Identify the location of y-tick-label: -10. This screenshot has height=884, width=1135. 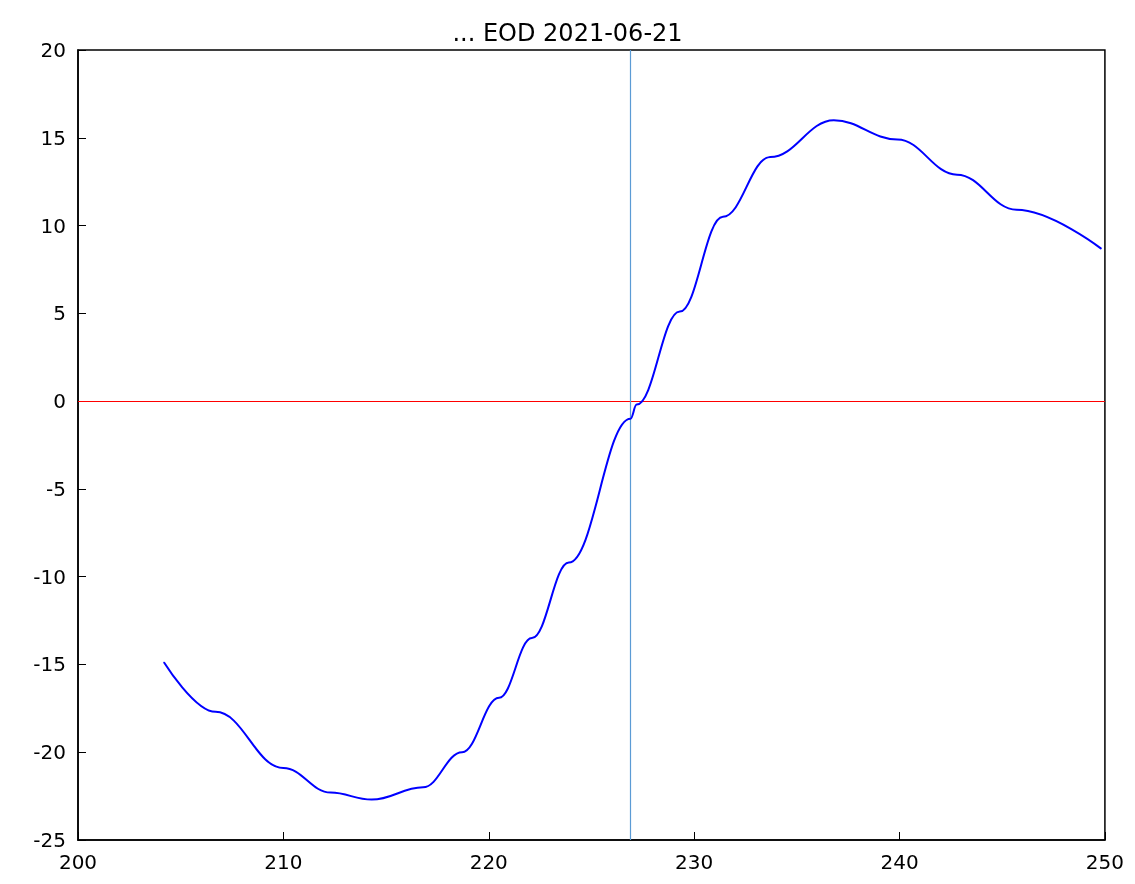
(49, 576).